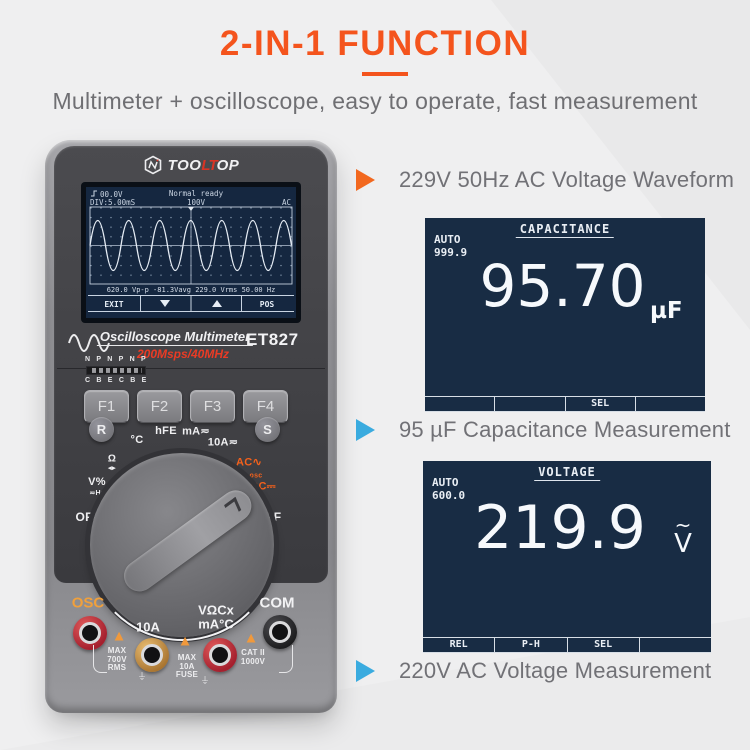 This screenshot has width=750, height=750. I want to click on com-jack, so click(280, 632).